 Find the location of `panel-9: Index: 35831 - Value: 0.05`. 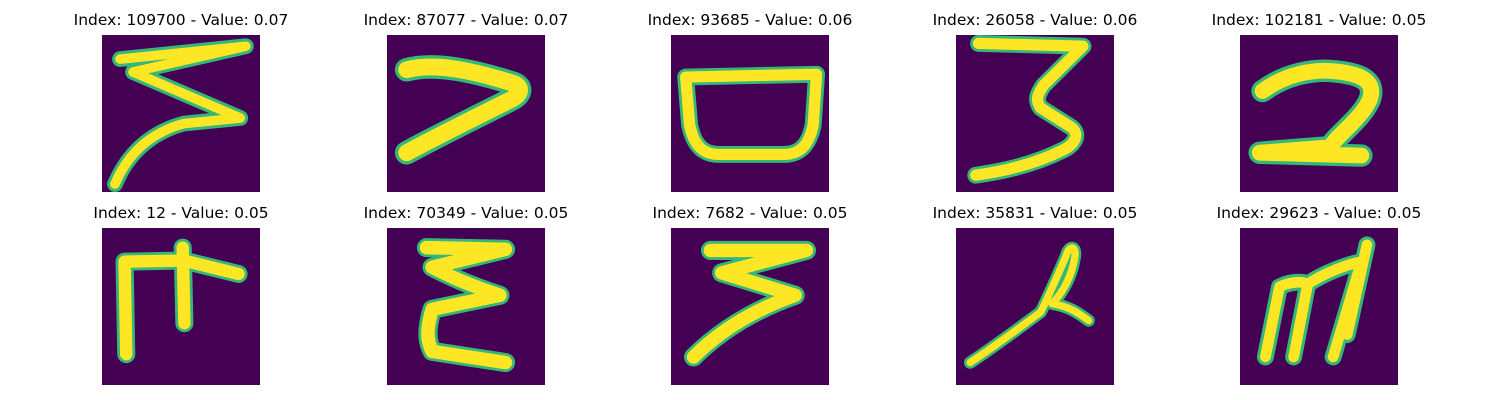

panel-9: Index: 35831 - Value: 0.05 is located at coordinates (1035, 294).